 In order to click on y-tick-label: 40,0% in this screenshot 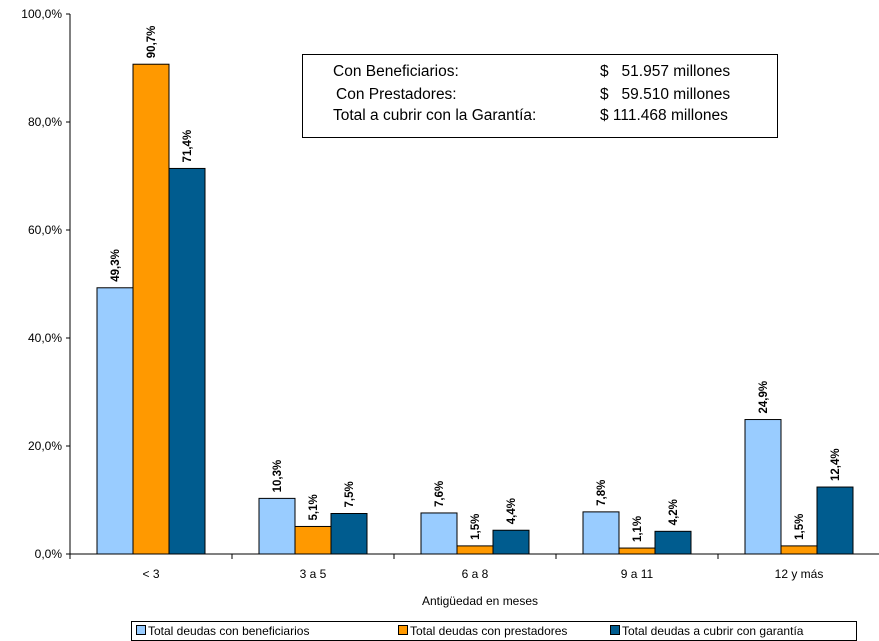, I will do `click(45, 338)`.